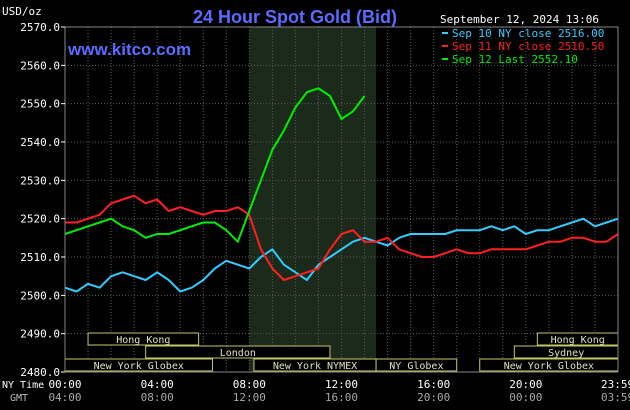 The height and width of the screenshot is (410, 630). I want to click on x-tick-label-ny: 12:00, so click(341, 384).